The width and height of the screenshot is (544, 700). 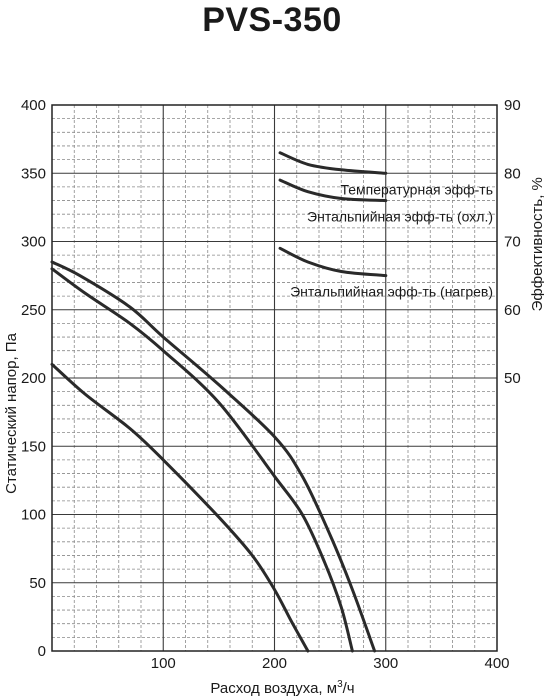 What do you see at coordinates (512, 173) in the screenshot?
I see `y2-tick-label: 80` at bounding box center [512, 173].